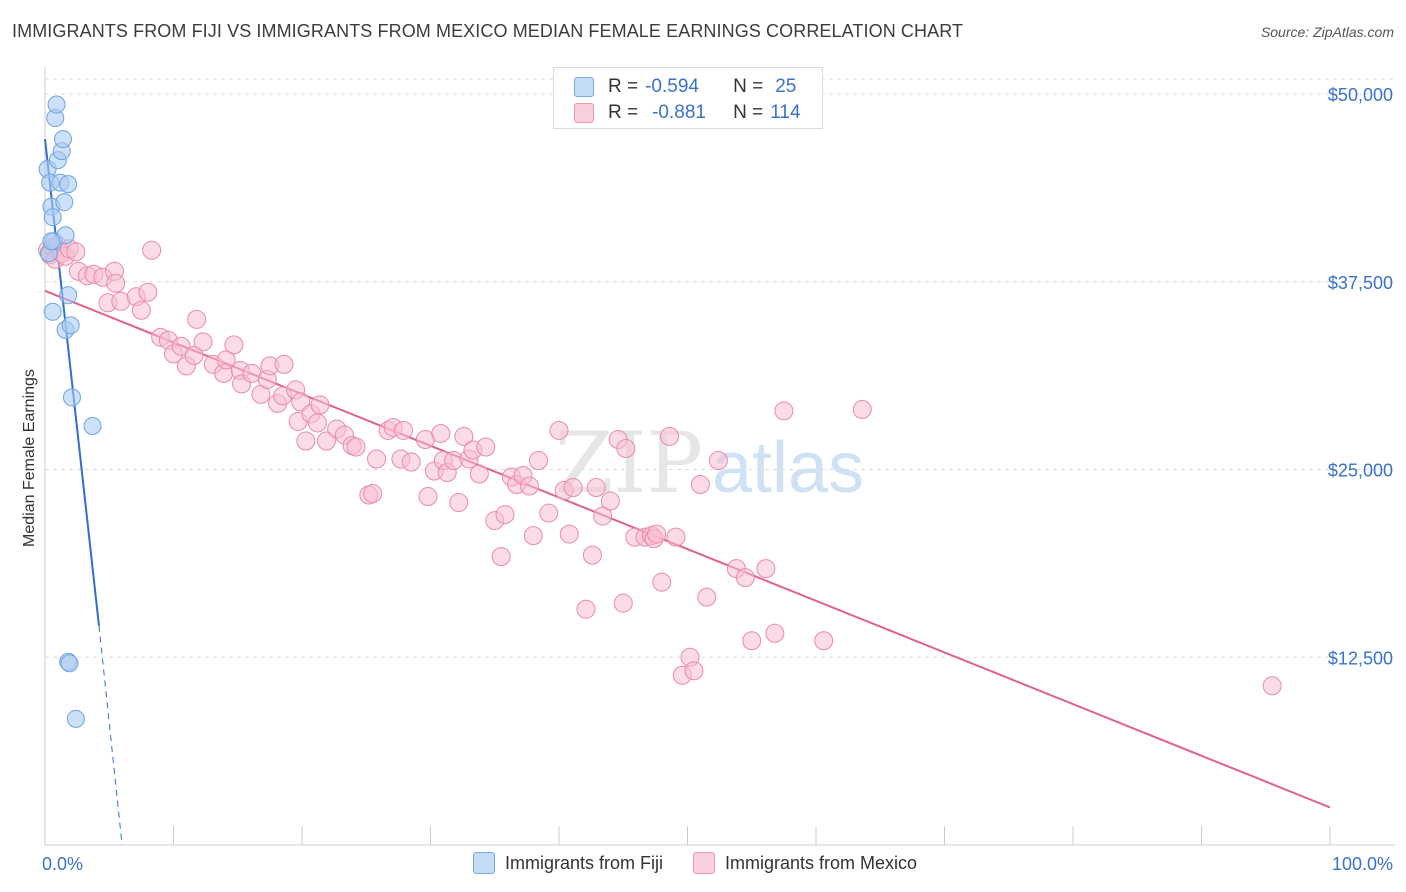 Image resolution: width=1406 pixels, height=892 pixels. I want to click on legend-item-fiji: Immigrants from Fiji, so click(568, 863).